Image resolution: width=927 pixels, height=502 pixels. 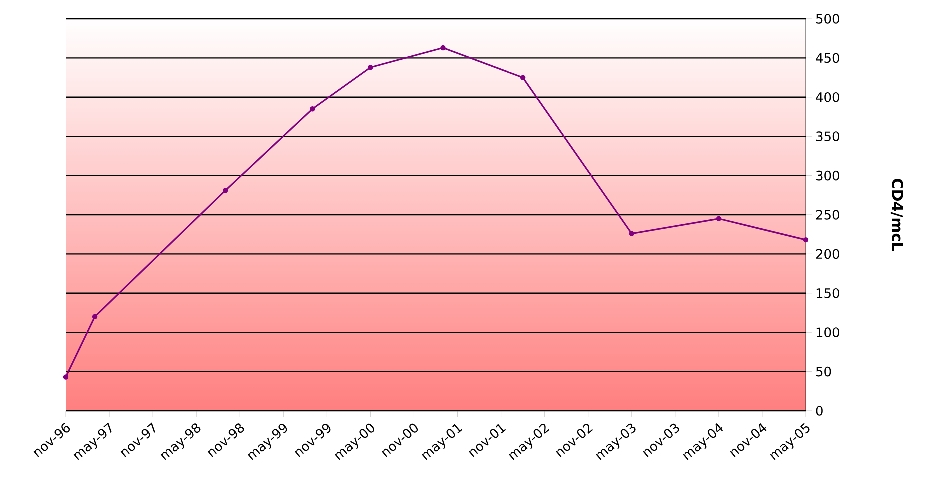 I want to click on y-tick-label: 100, so click(x=828, y=333).